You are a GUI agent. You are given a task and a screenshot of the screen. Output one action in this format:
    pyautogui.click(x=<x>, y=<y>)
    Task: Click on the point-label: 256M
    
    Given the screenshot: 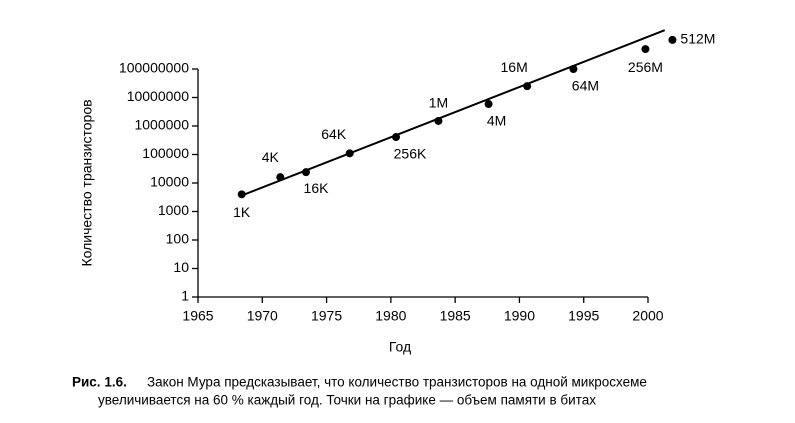 What is the action you would take?
    pyautogui.click(x=645, y=67)
    